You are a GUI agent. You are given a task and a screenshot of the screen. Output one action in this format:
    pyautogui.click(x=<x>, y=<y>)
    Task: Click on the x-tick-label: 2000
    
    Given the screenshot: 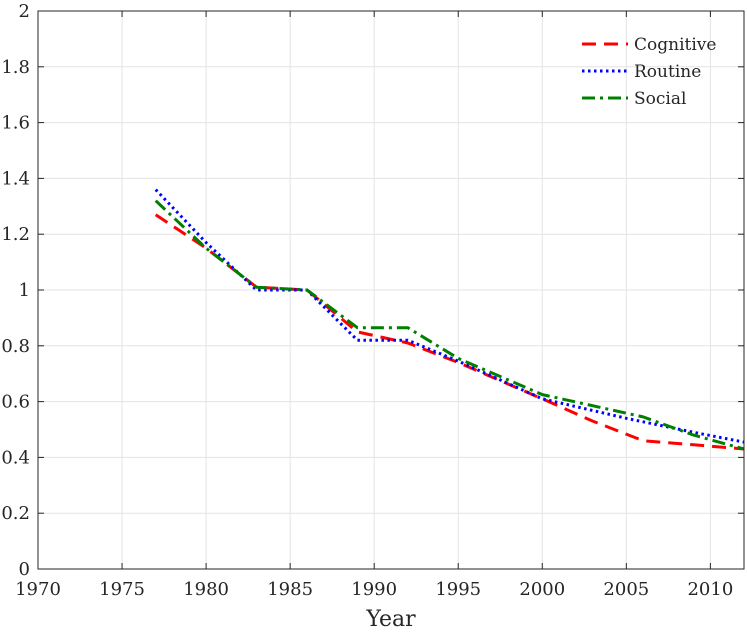 What is the action you would take?
    pyautogui.click(x=542, y=589)
    